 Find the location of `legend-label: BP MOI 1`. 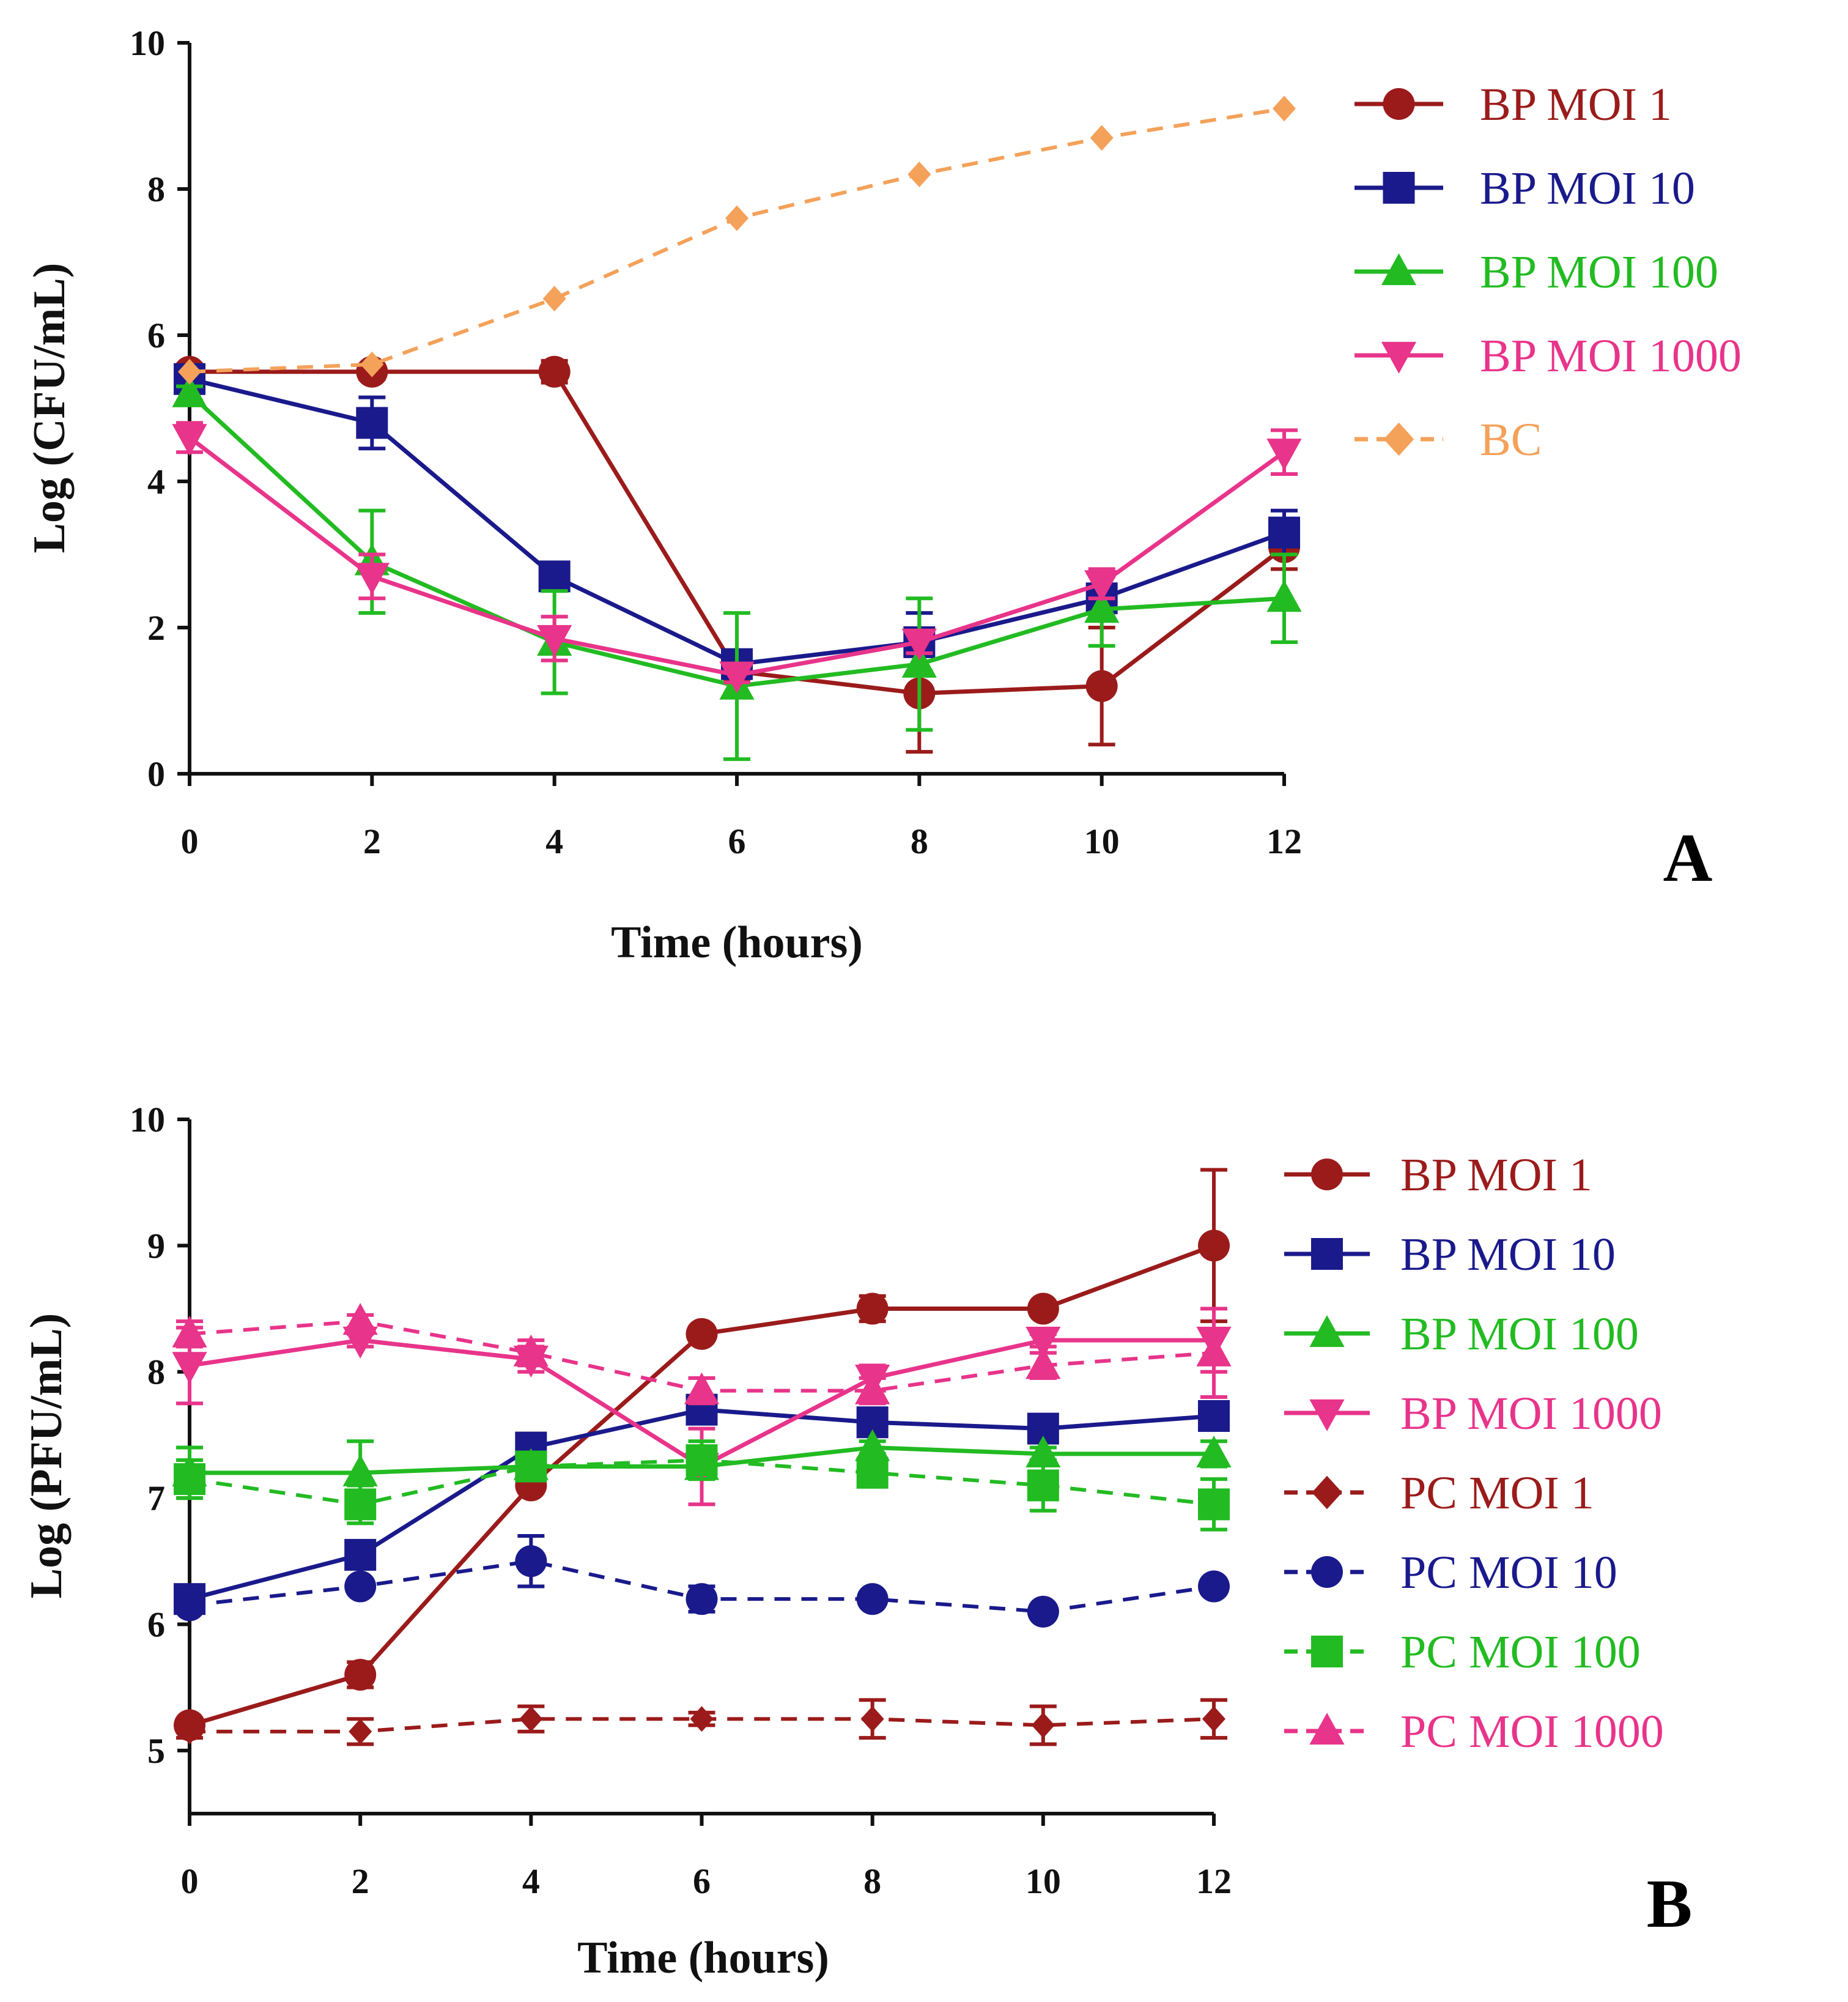

legend-label: BP MOI 1 is located at coordinates (1496, 1175).